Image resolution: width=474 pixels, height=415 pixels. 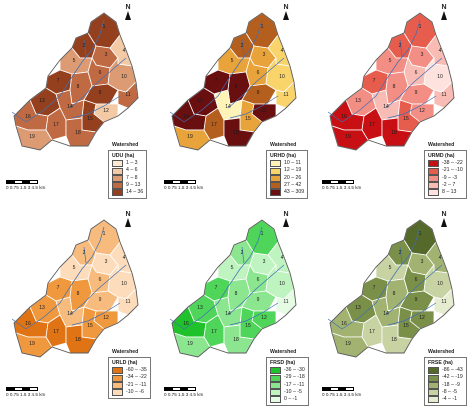 I want to click on legend-item: 43 – 309, so click(x=287, y=193).